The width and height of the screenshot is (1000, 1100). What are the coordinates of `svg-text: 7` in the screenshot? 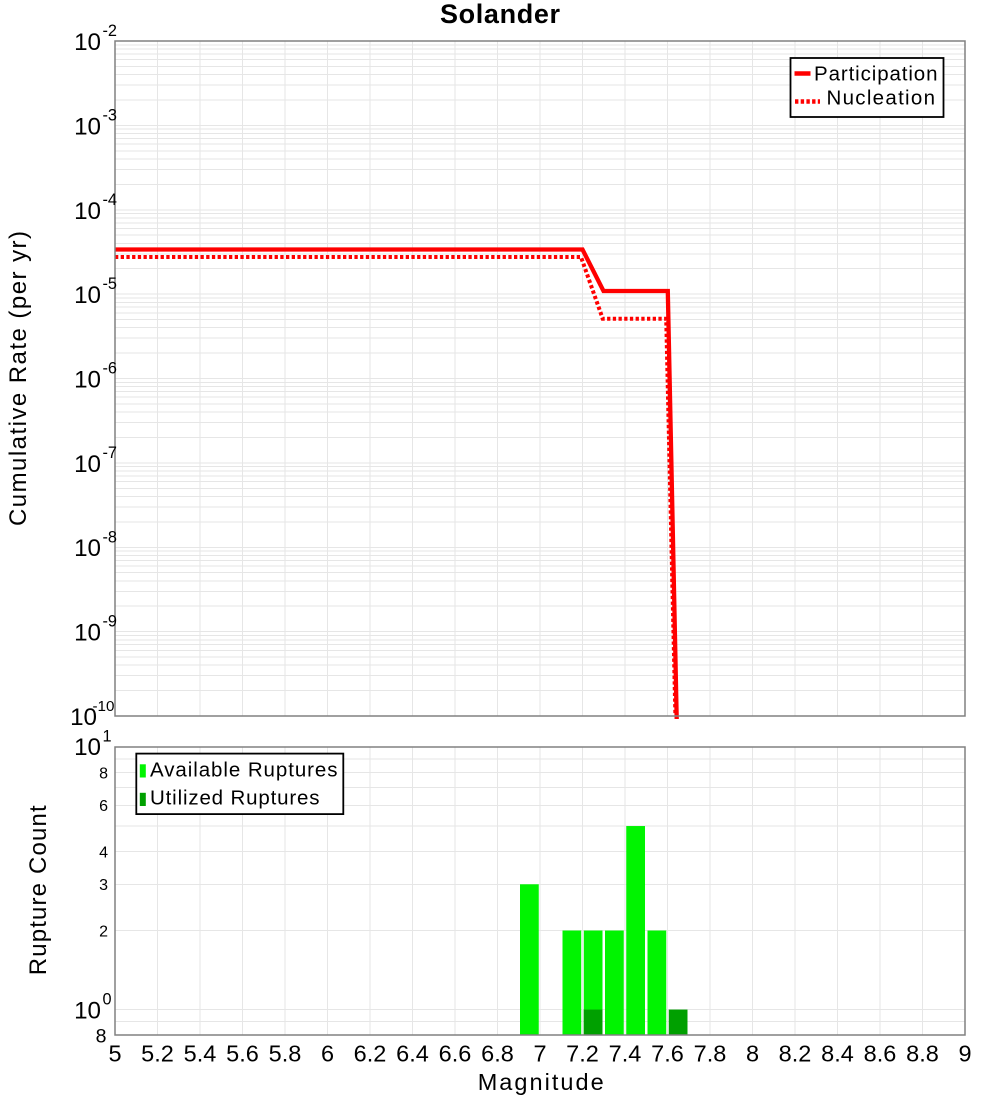 It's located at (539, 1053).